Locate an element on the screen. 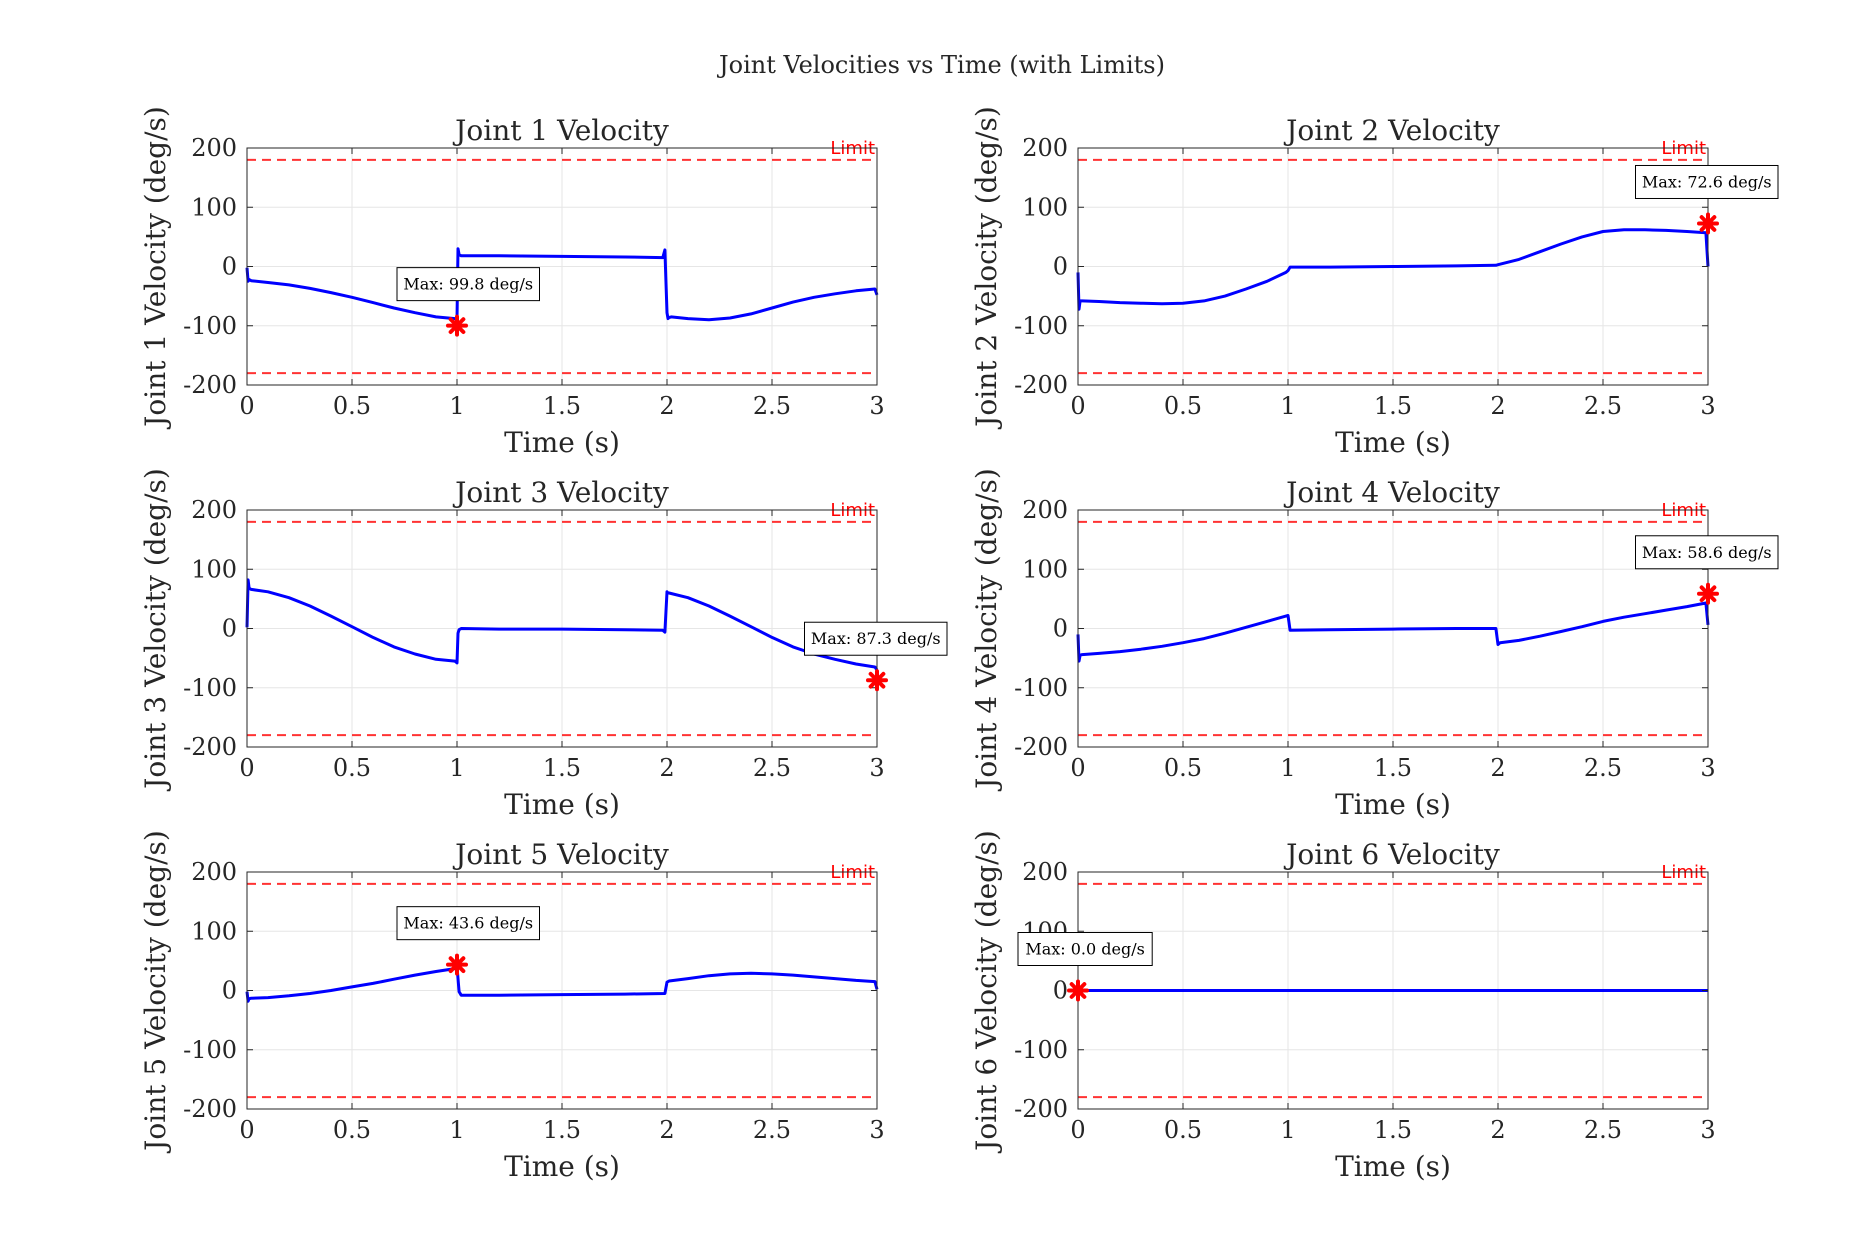  max-annotation-label: Max: 43.6 deg/s is located at coordinates (468, 923).